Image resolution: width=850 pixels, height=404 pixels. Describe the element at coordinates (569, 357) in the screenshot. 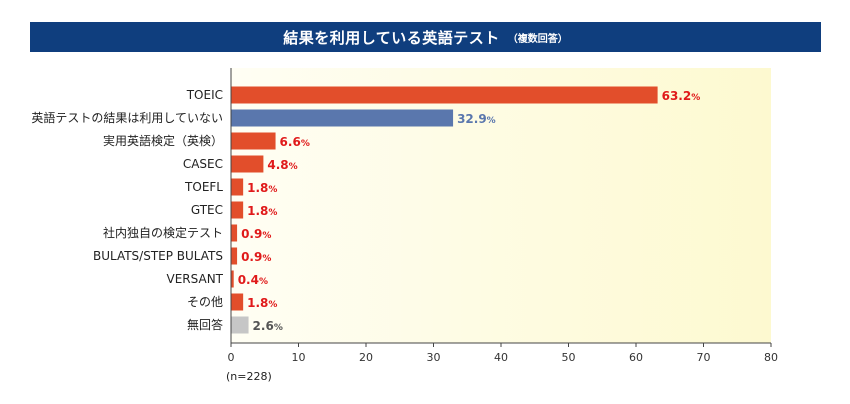

I see `x-tick-label: 50` at that location.